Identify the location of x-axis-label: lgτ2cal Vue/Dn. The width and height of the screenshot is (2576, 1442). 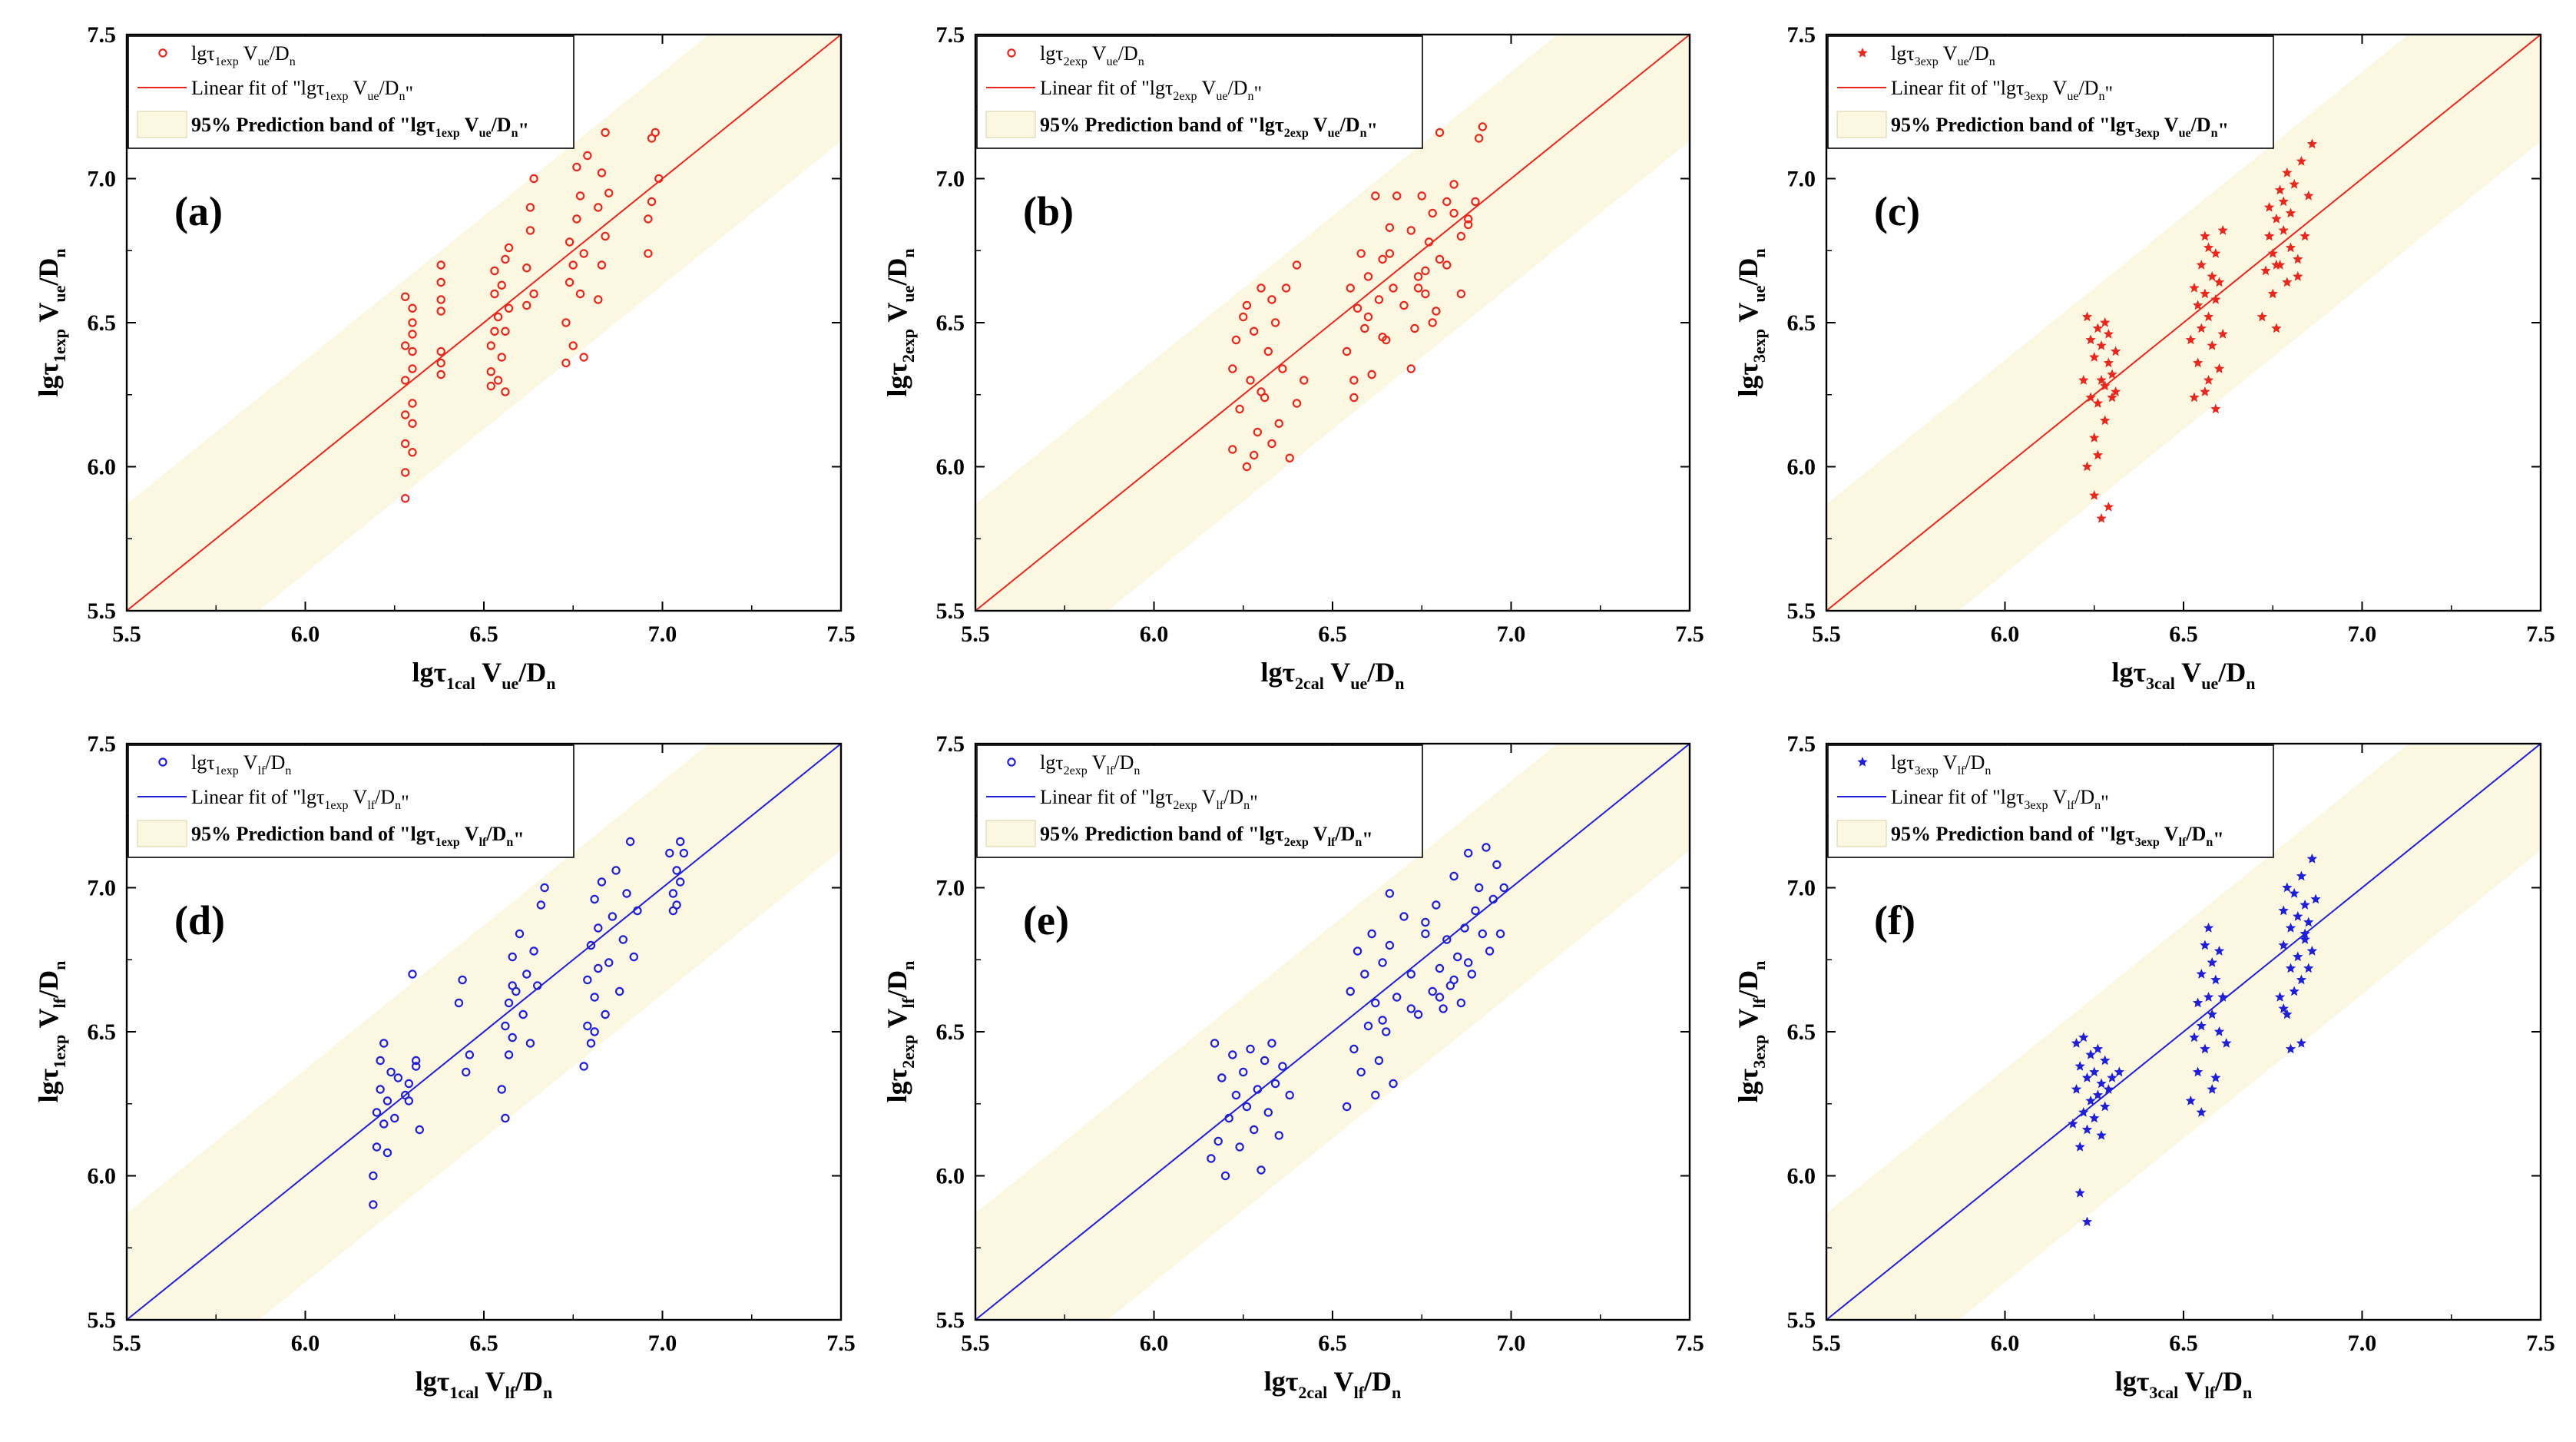
(1332, 675).